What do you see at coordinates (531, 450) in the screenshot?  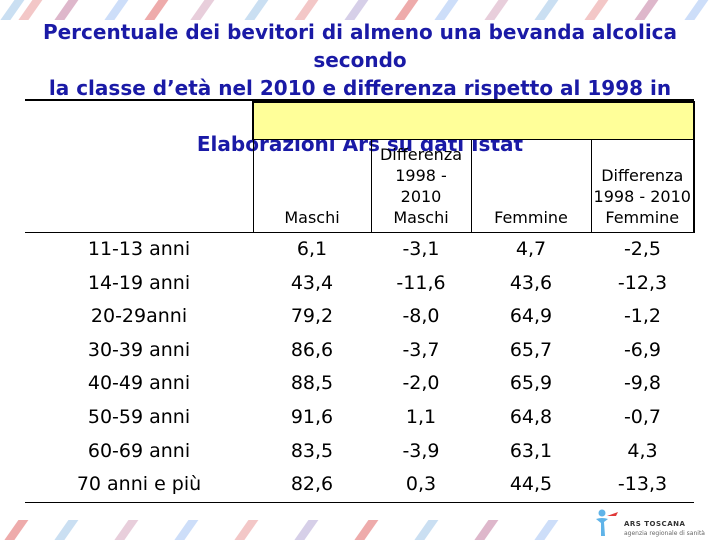 I see `femmine-cell: 63,1` at bounding box center [531, 450].